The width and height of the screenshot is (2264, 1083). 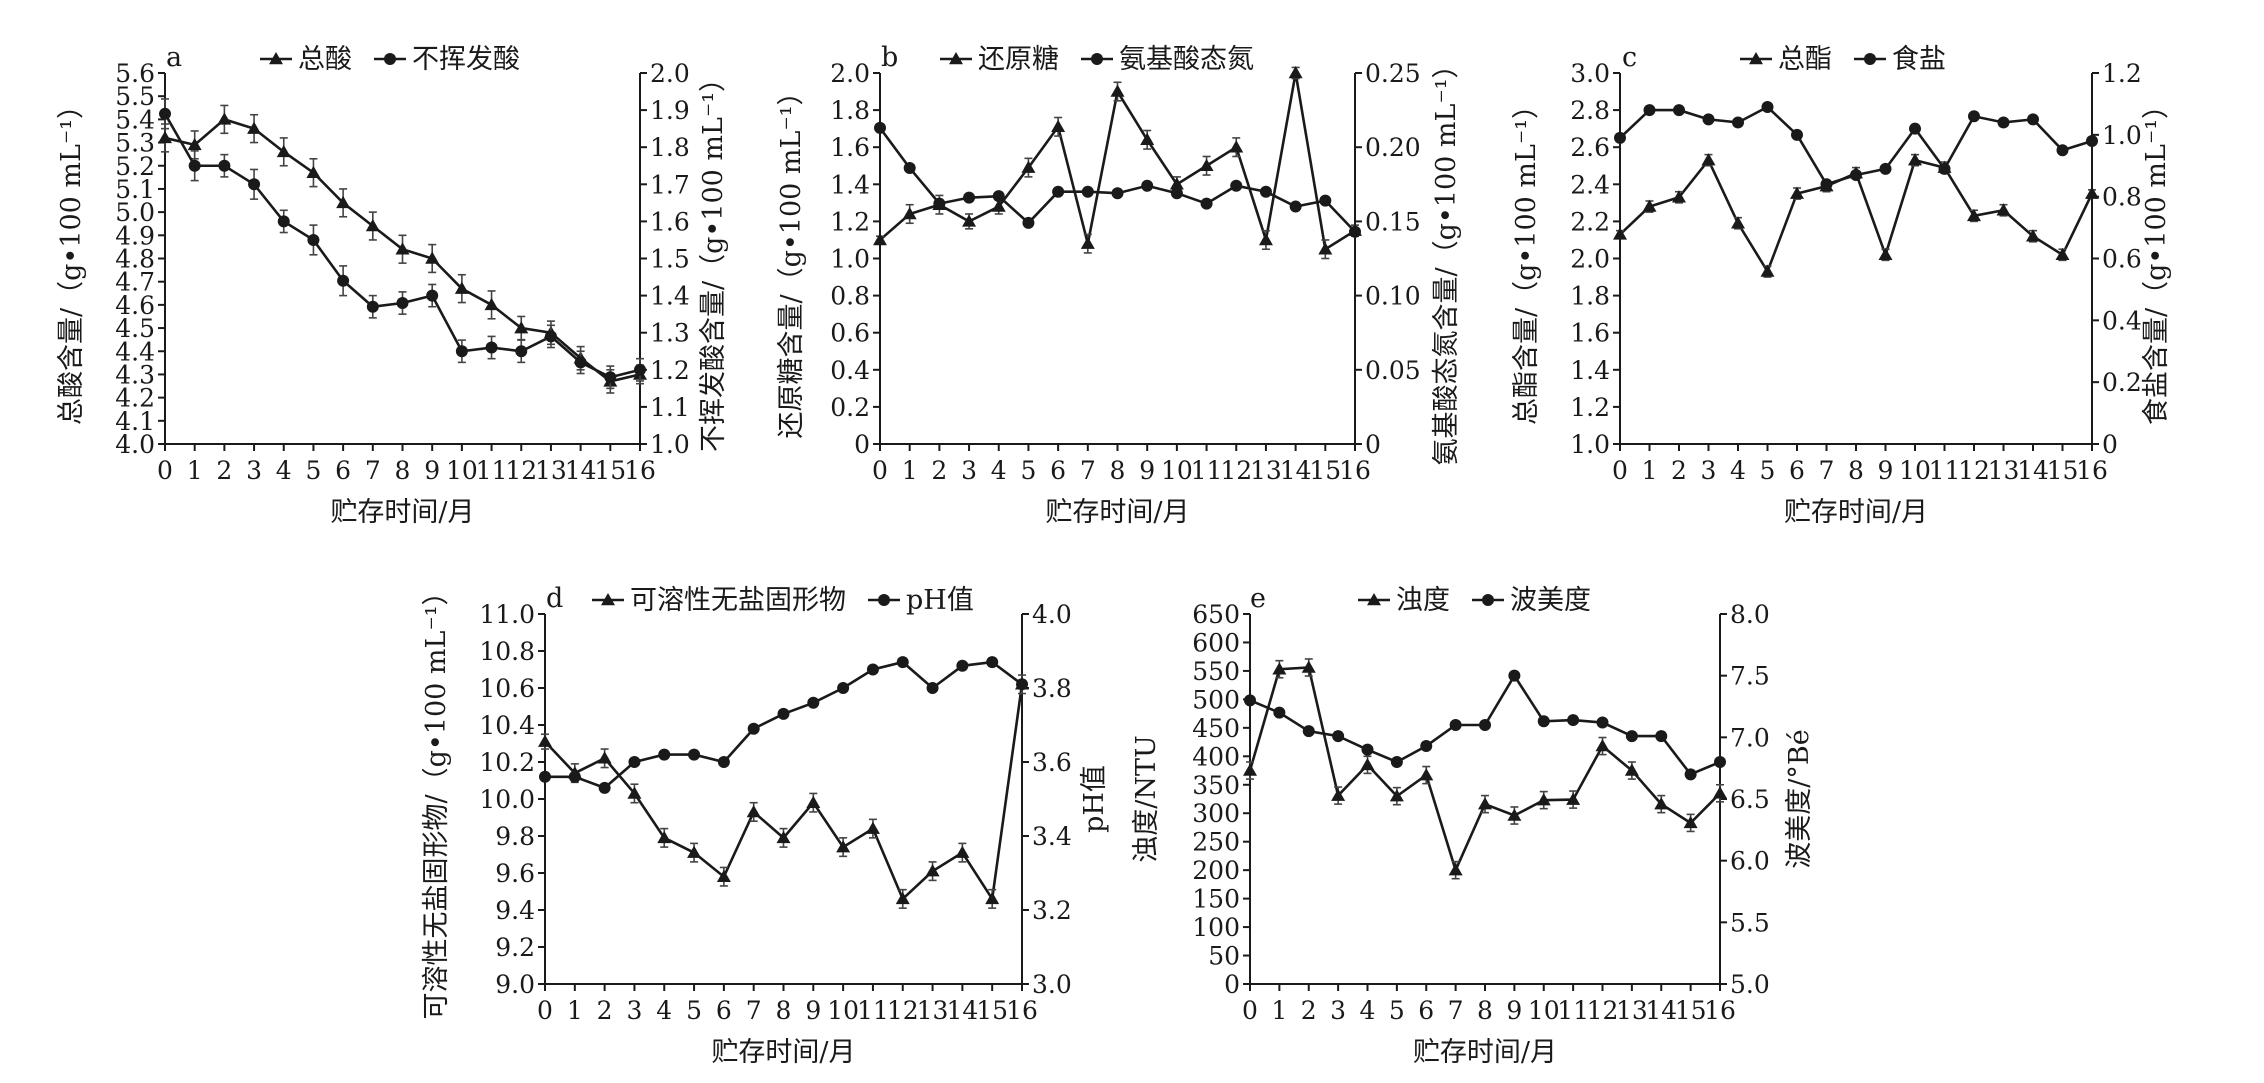 I want to click on right-tick-label: 1.8, so click(x=670, y=147).